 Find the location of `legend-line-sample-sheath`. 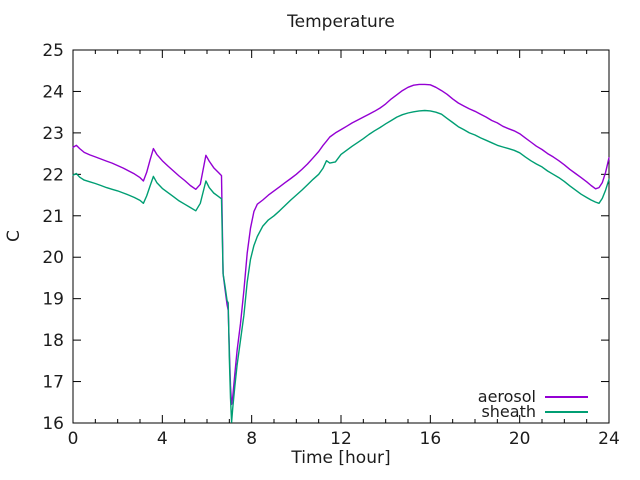

legend-line-sample-sheath is located at coordinates (566, 411).